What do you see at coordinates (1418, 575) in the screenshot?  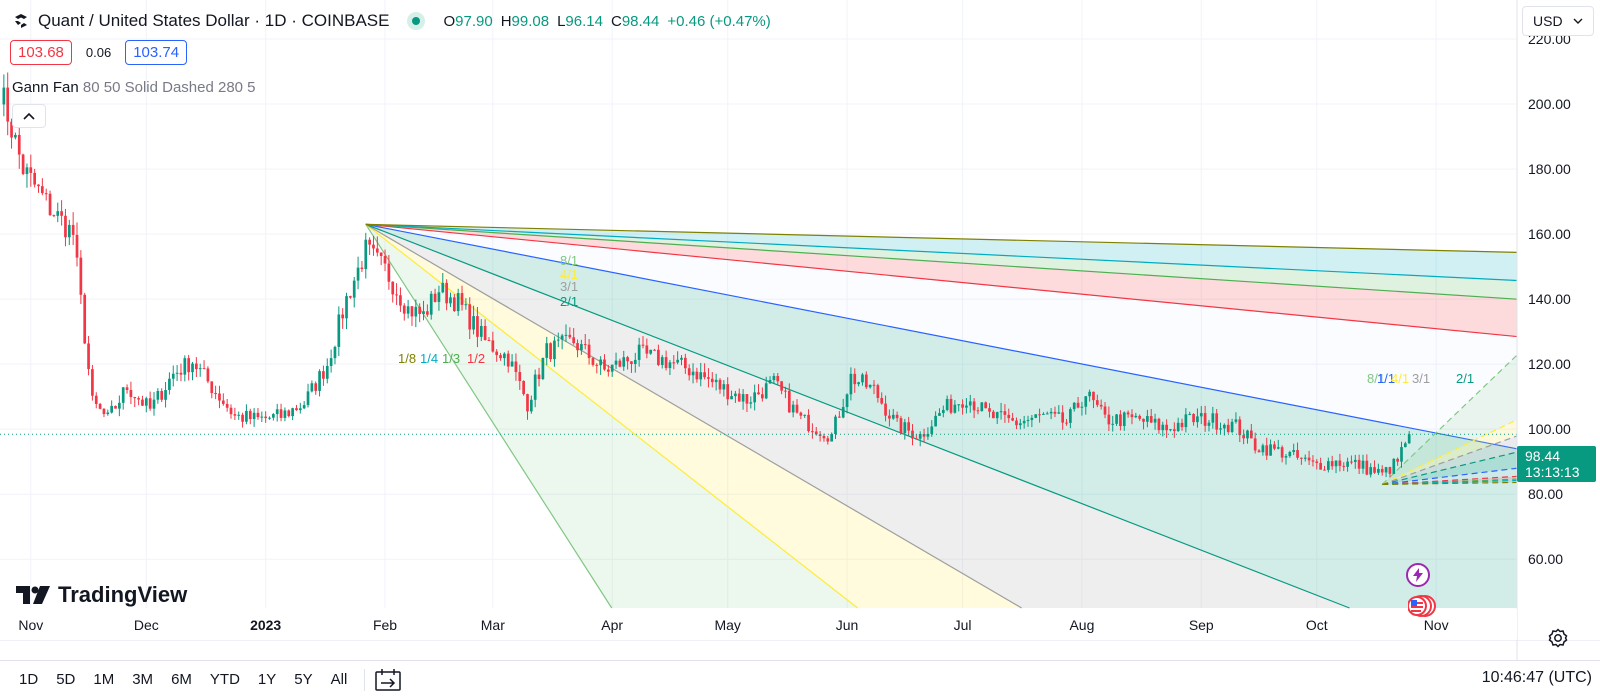 I see `lightning-icon` at bounding box center [1418, 575].